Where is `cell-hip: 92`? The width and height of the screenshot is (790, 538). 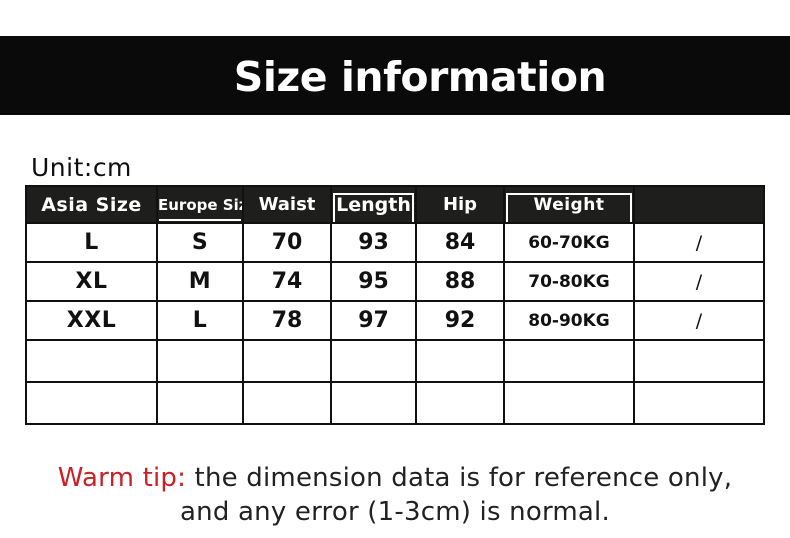 cell-hip: 92 is located at coordinates (460, 320).